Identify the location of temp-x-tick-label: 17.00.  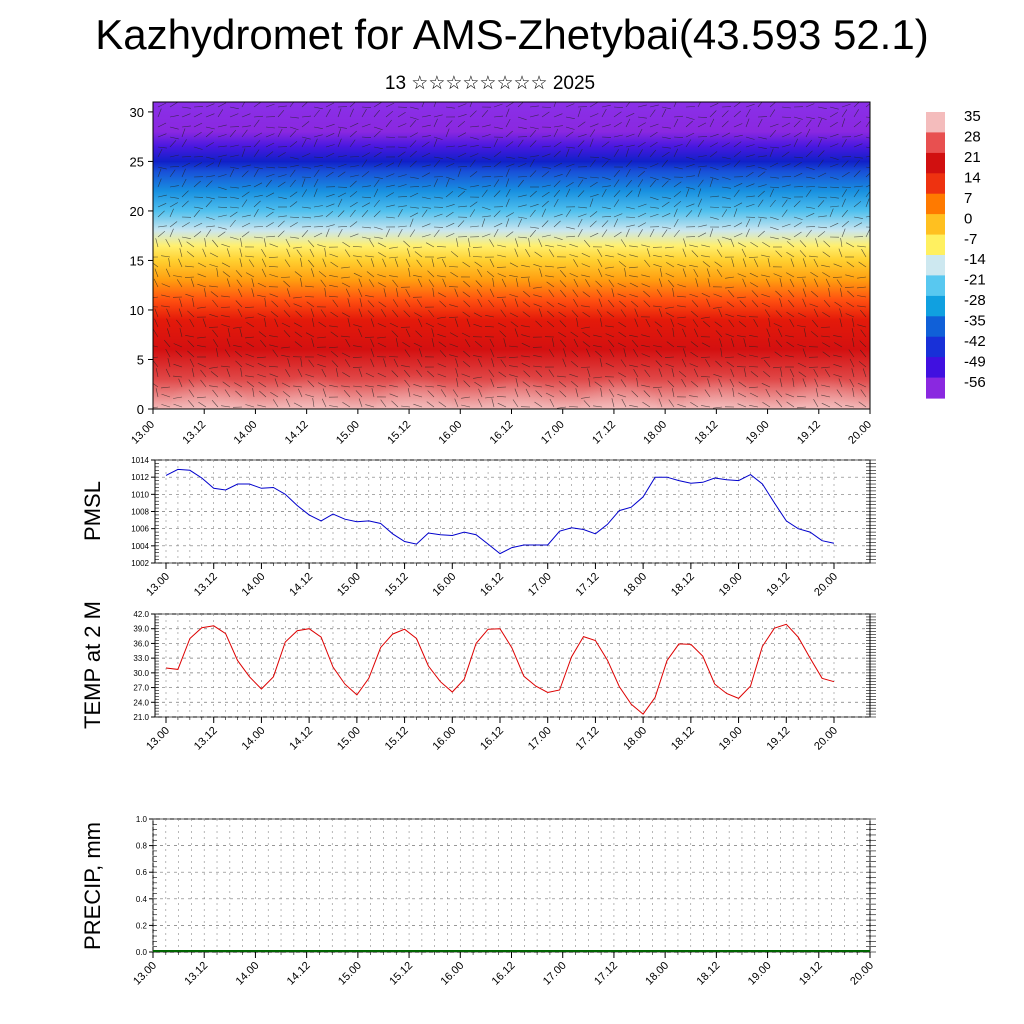
(540, 739).